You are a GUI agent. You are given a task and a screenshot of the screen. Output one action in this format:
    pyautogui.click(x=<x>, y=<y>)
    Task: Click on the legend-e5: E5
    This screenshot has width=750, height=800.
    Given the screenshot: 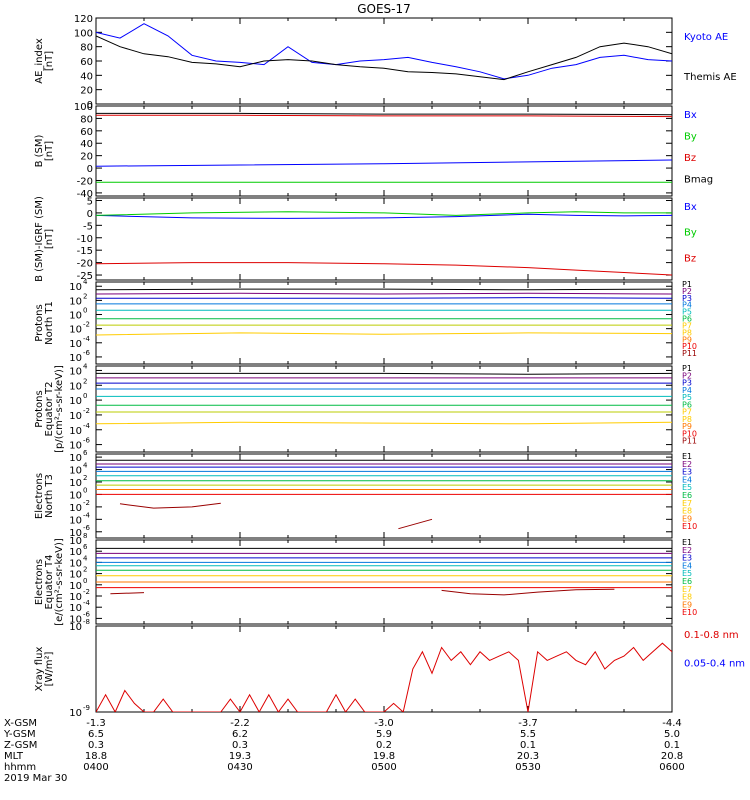 What is the action you would take?
    pyautogui.click(x=687, y=573)
    